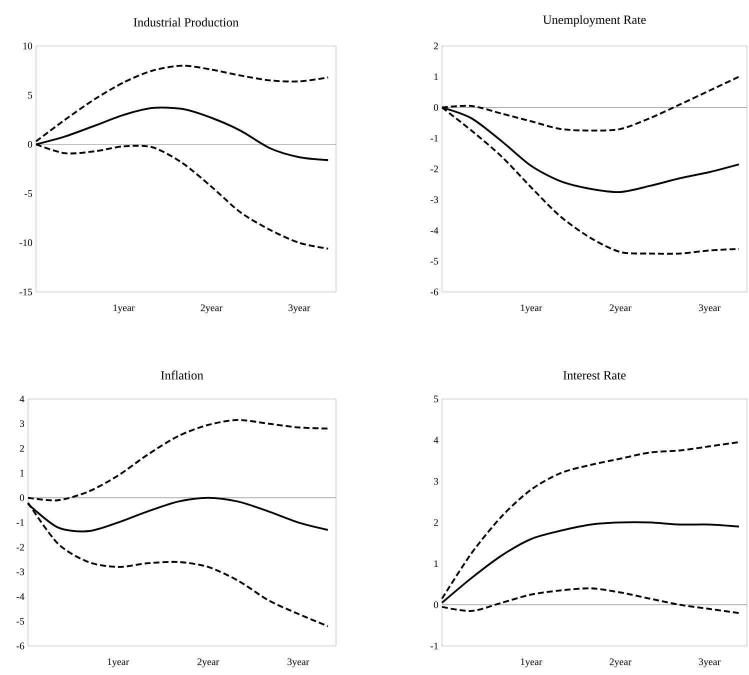 The height and width of the screenshot is (675, 749). What do you see at coordinates (26, 292) in the screenshot?
I see `y-tick-label: -15` at bounding box center [26, 292].